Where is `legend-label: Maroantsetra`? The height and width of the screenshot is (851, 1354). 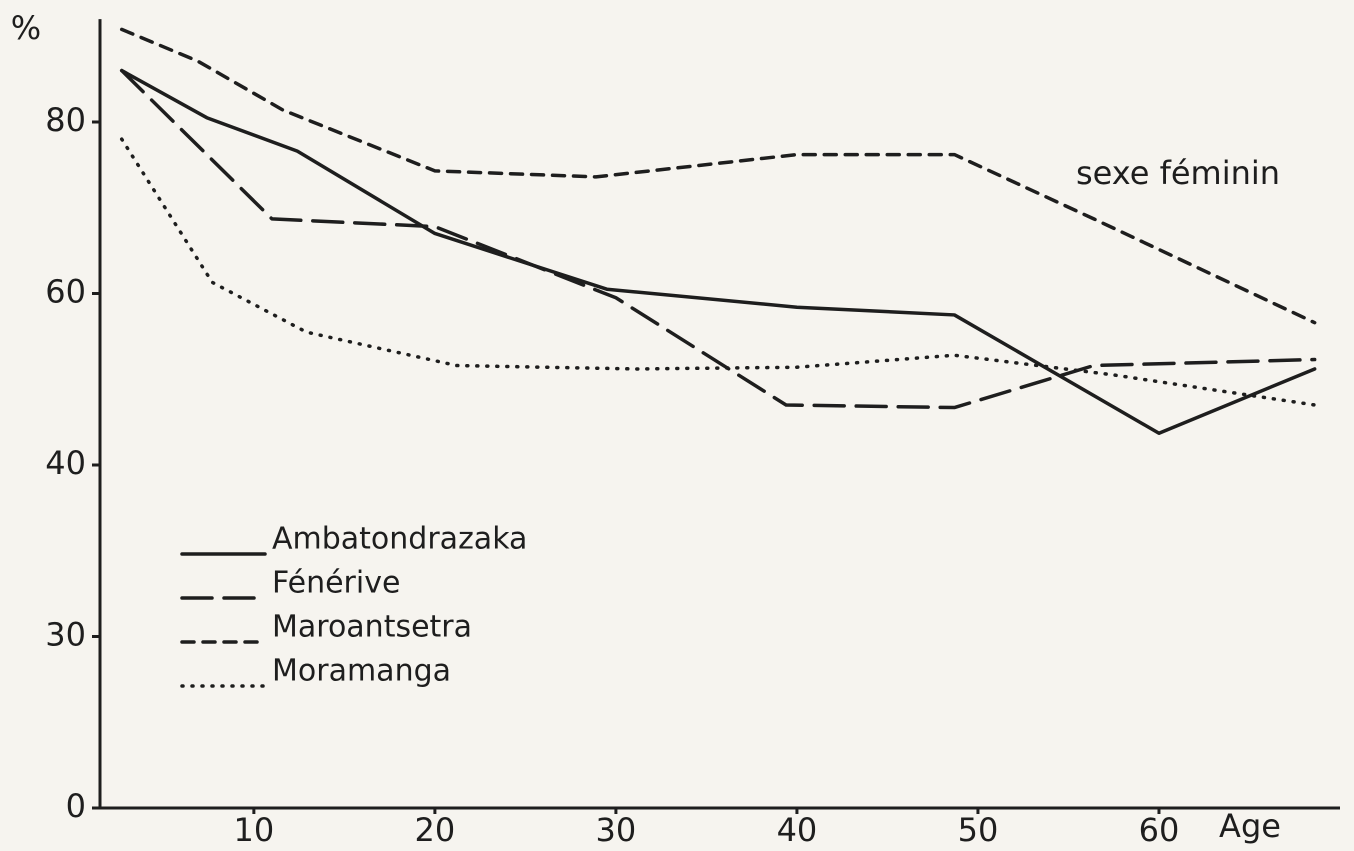 legend-label: Maroantsetra is located at coordinates (372, 627).